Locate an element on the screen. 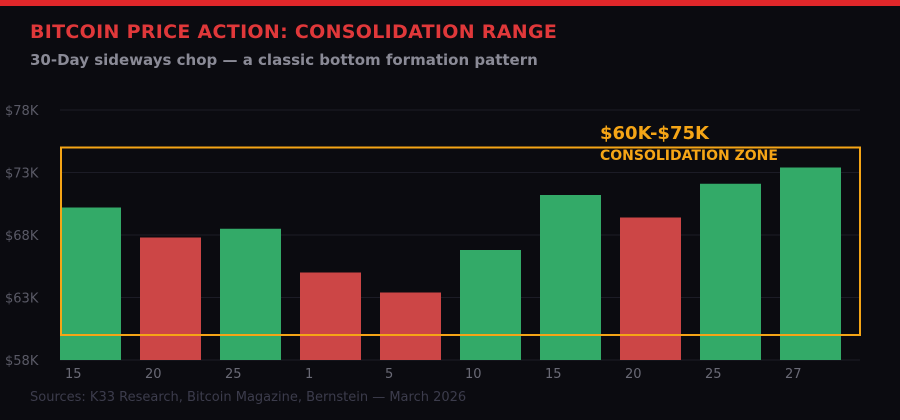 Image resolution: width=900 pixels, height=420 pixels. x-tick-label: 1 is located at coordinates (309, 374).